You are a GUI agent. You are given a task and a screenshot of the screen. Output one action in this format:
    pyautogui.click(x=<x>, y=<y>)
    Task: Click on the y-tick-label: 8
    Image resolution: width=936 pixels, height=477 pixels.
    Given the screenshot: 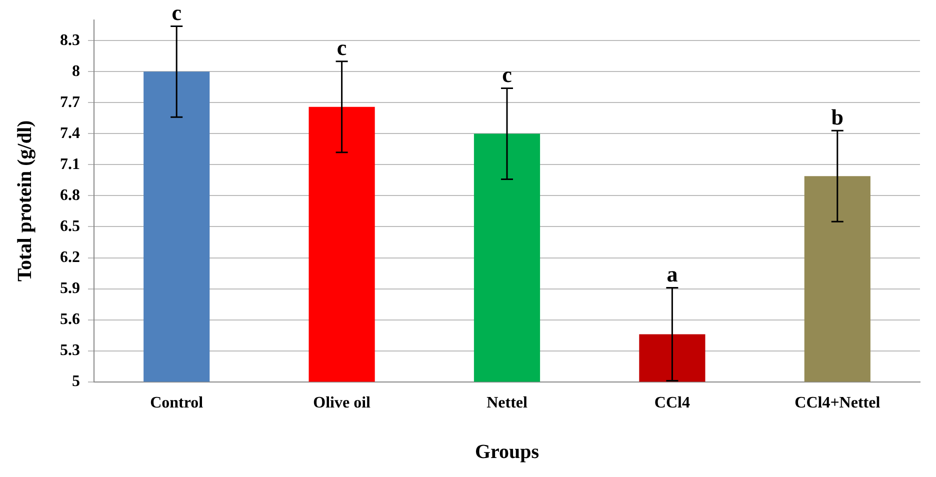 What is the action you would take?
    pyautogui.click(x=76, y=71)
    